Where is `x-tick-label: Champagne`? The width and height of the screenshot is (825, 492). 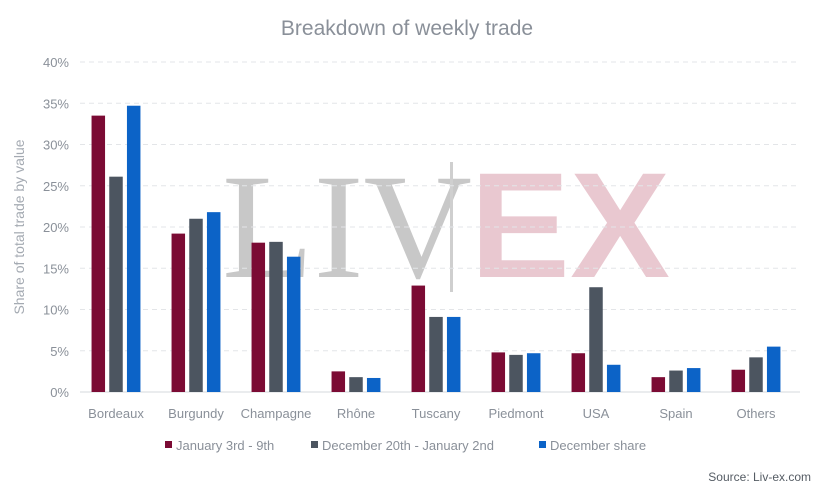
x-tick-label: Champagne is located at coordinates (276, 413).